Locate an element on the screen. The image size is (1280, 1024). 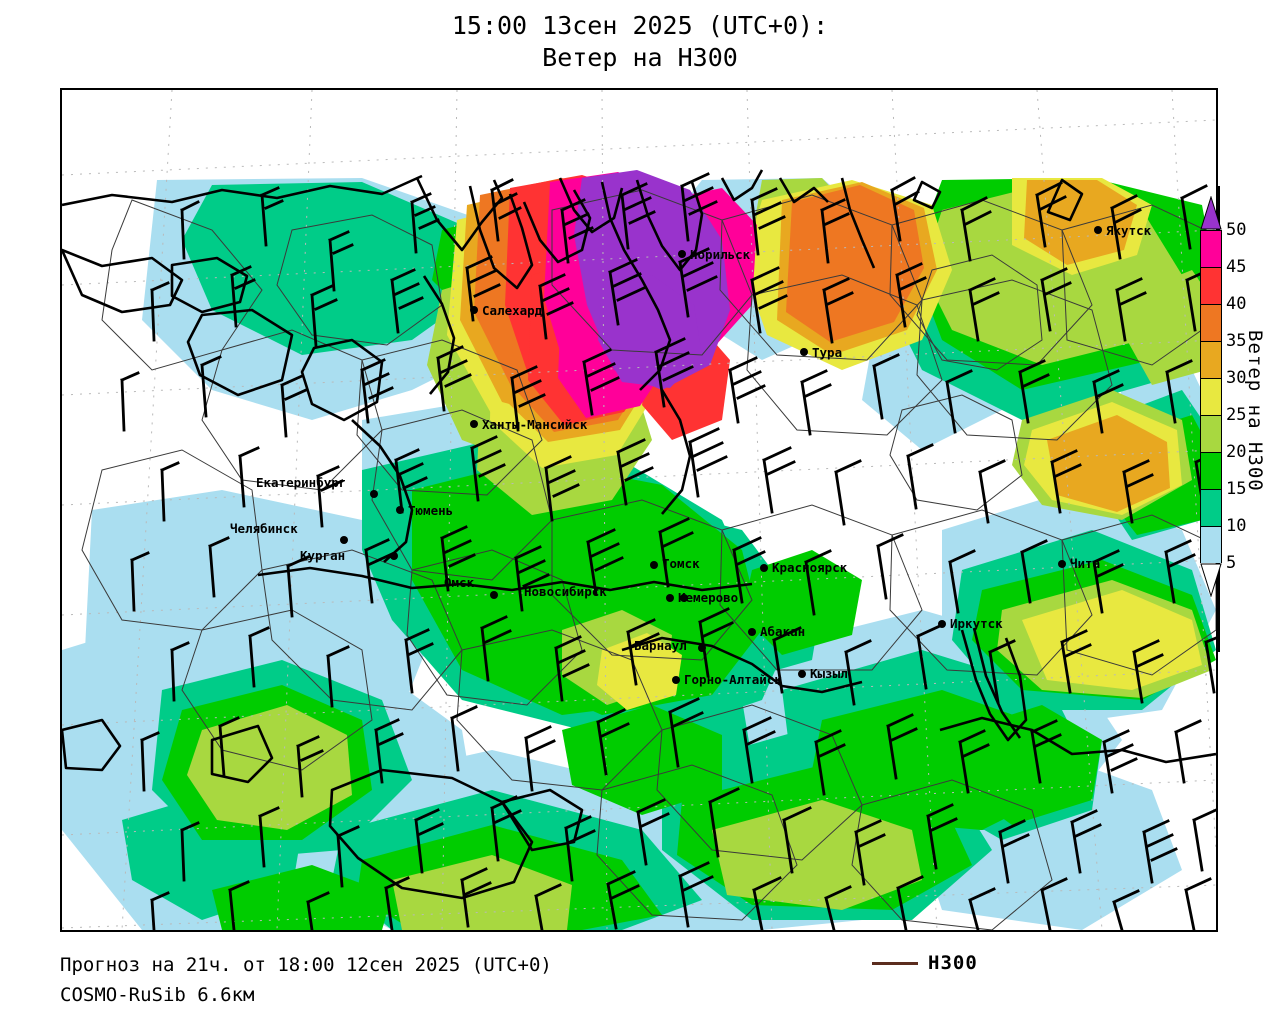
svg-text: Якутск is located at coordinates (1129, 230).